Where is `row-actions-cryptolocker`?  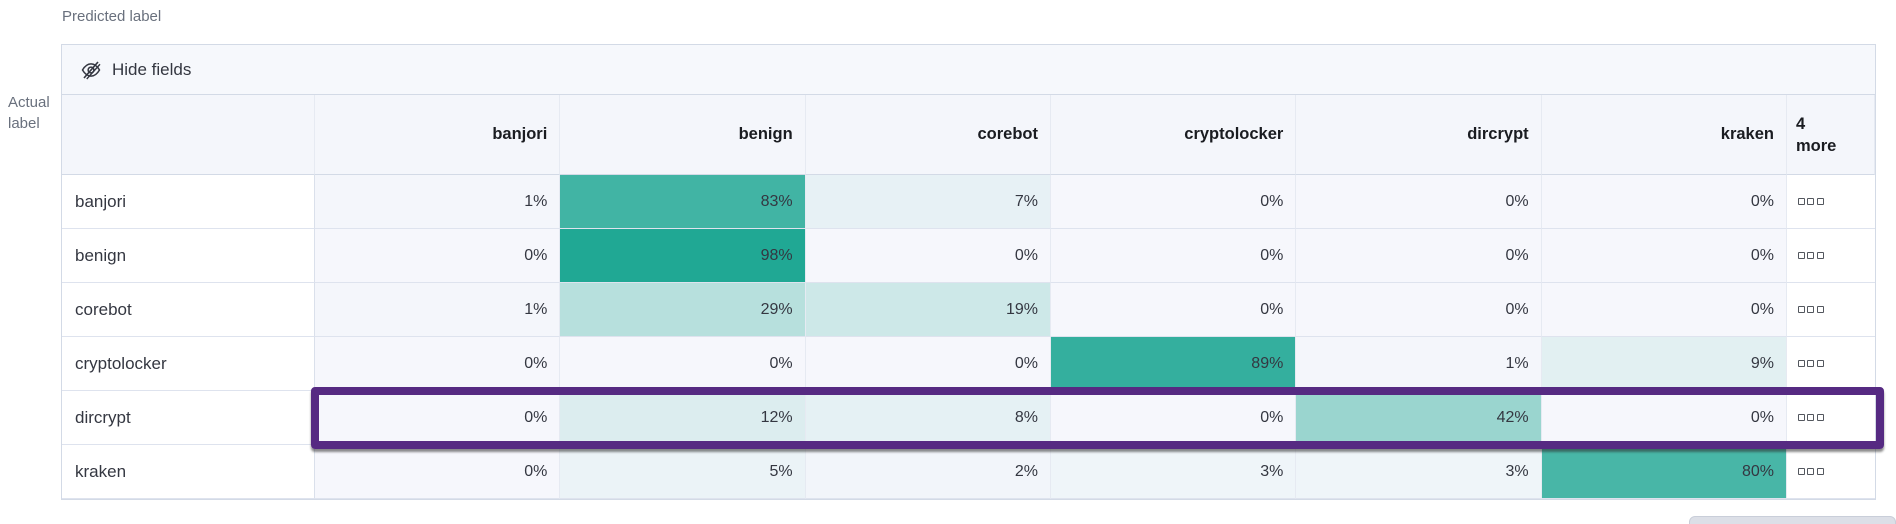
row-actions-cryptolocker is located at coordinates (1830, 364).